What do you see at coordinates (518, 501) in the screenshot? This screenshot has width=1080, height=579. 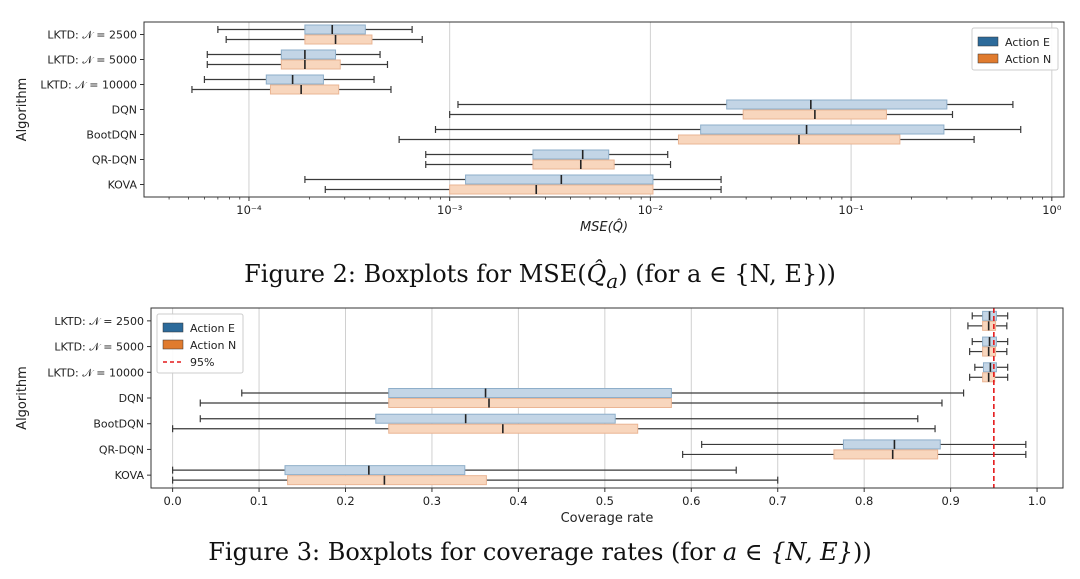 I see `x-tick-label: 0.4` at bounding box center [518, 501].